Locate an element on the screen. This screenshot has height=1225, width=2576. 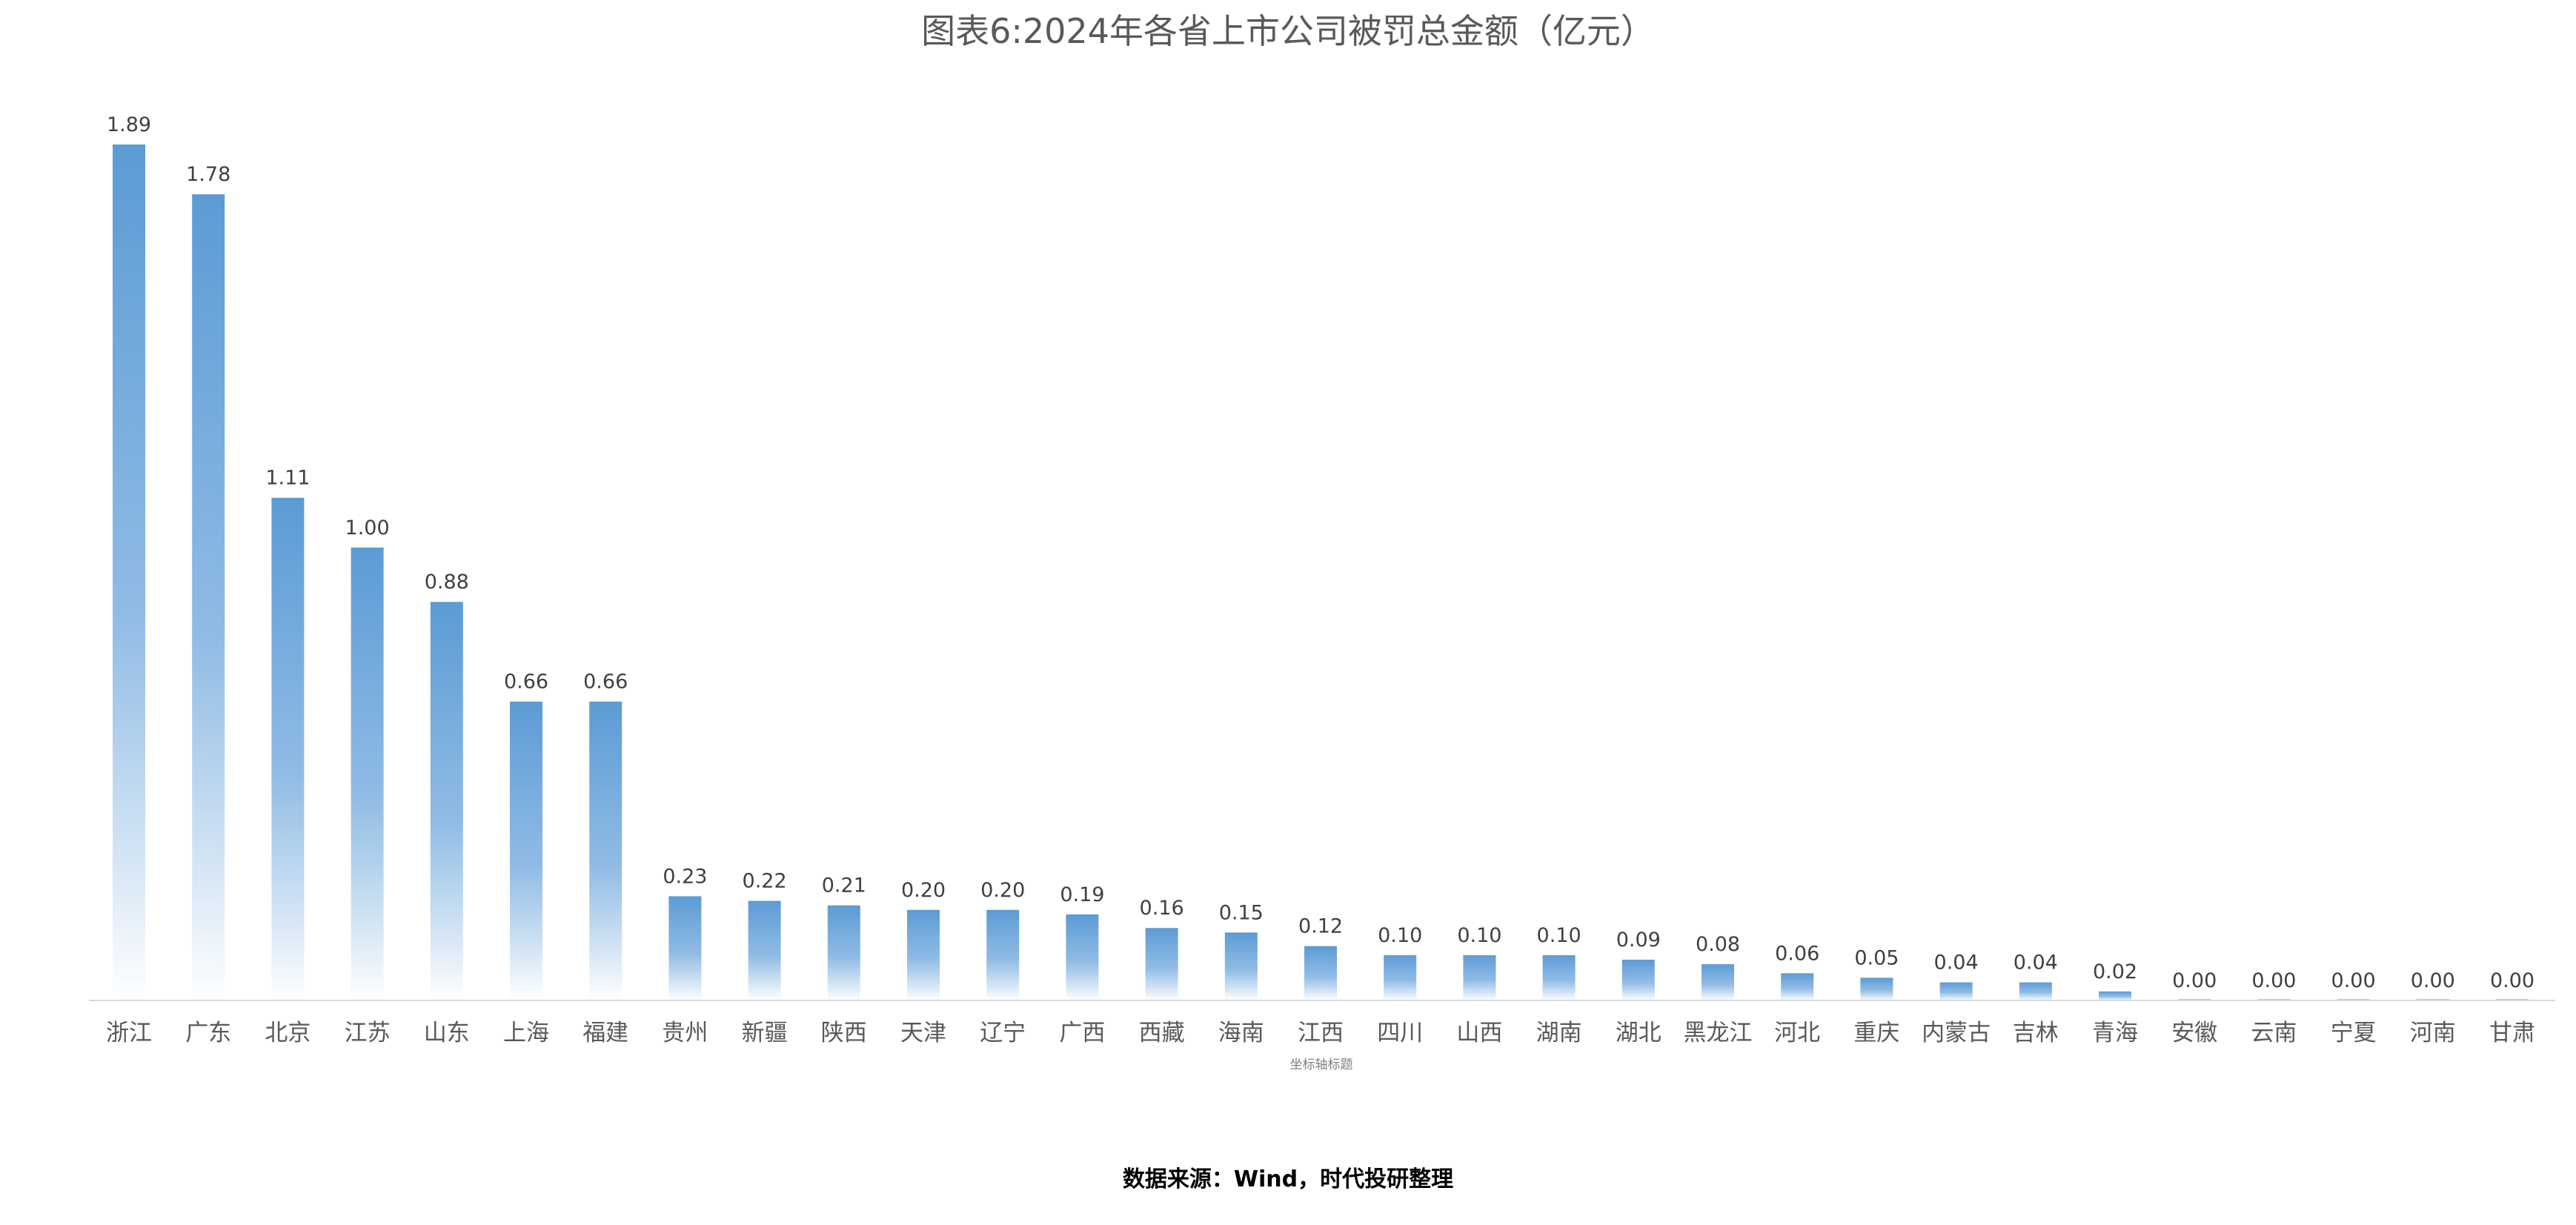
value-label: 0.88 is located at coordinates (447, 582).